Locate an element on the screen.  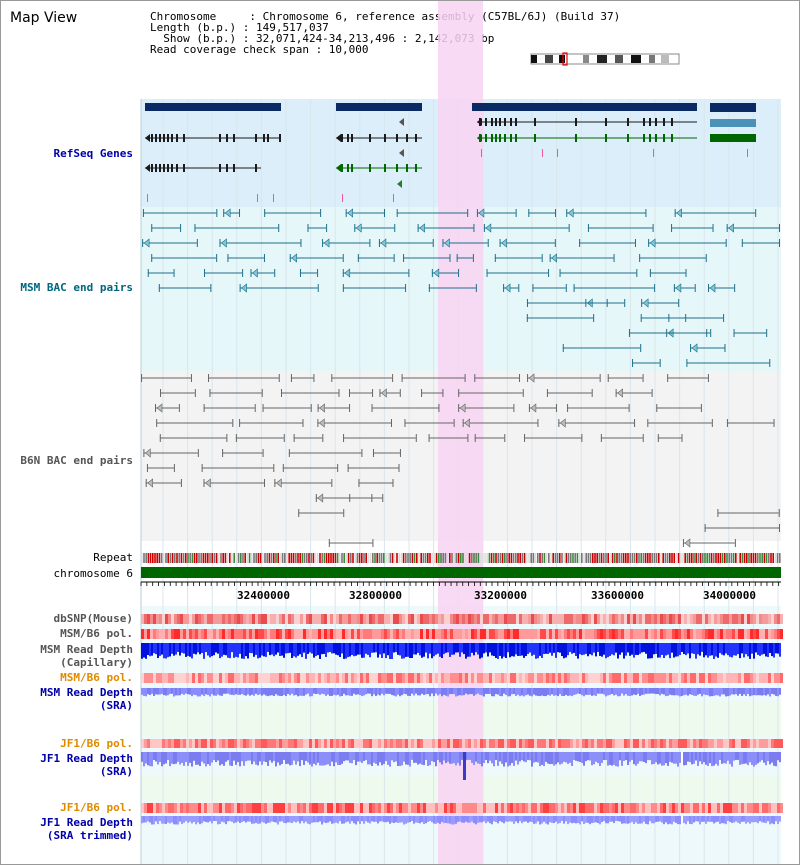
track-label-msm-bac: MSM BAC end pairs is located at coordinates (76, 287).